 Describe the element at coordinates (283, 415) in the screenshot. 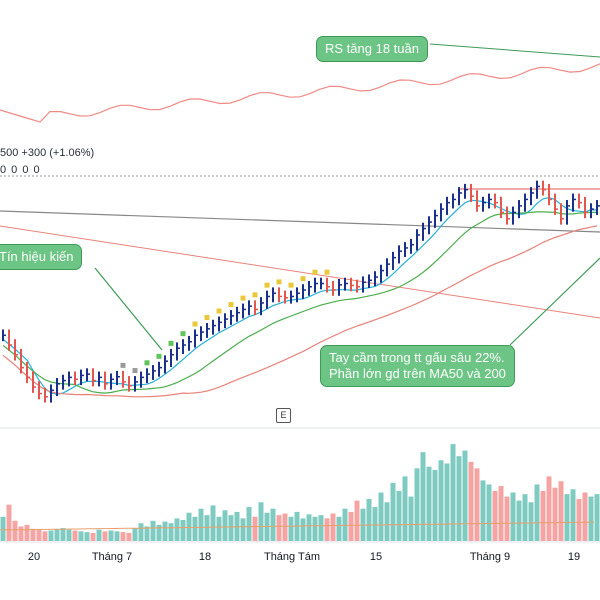

I see `event-marker: E` at that location.